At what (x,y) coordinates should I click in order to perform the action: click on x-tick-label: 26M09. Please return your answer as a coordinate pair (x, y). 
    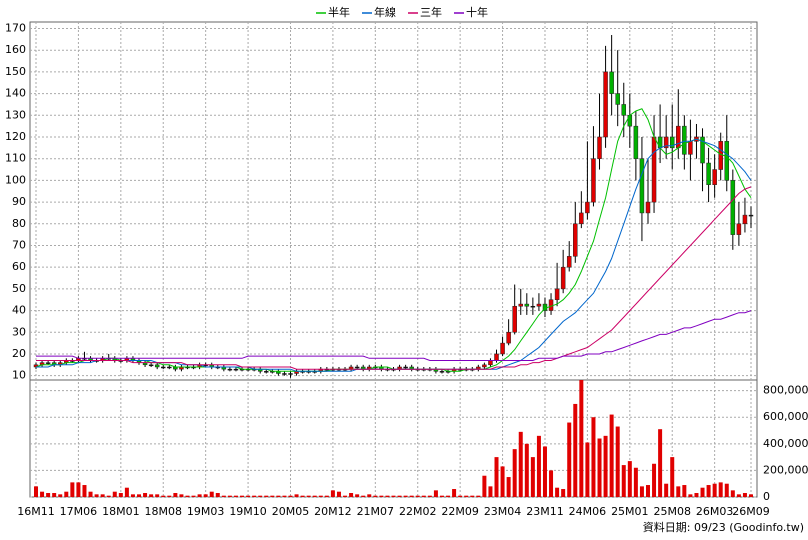
    Looking at the image, I should click on (751, 511).